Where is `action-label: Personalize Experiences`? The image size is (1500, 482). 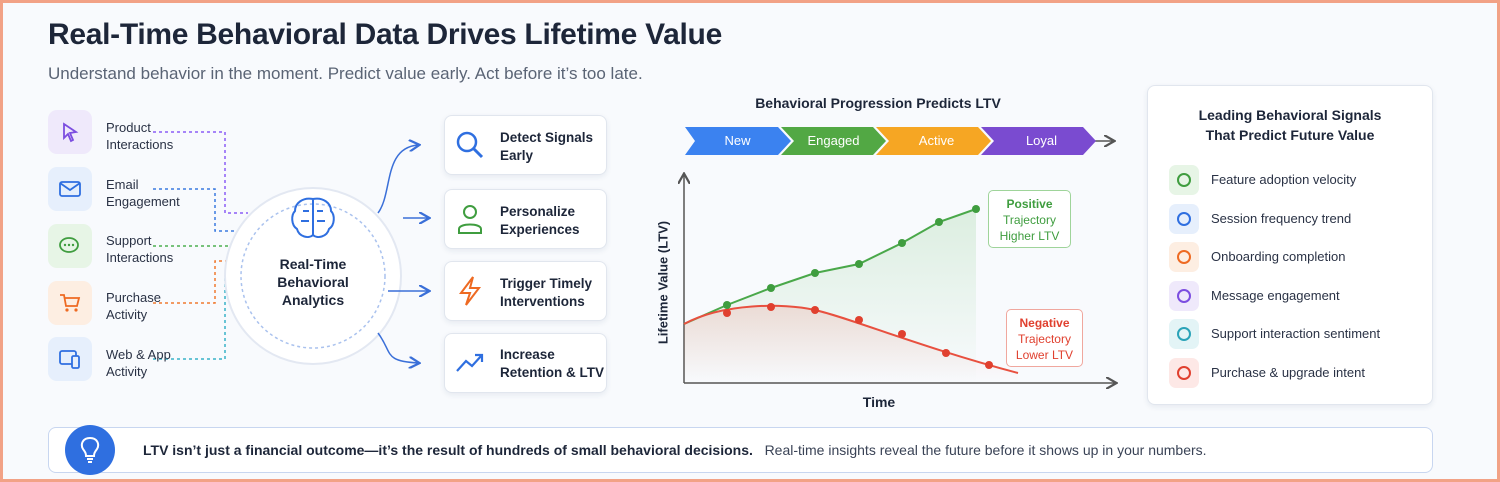
action-label: Personalize Experiences is located at coordinates (540, 220).